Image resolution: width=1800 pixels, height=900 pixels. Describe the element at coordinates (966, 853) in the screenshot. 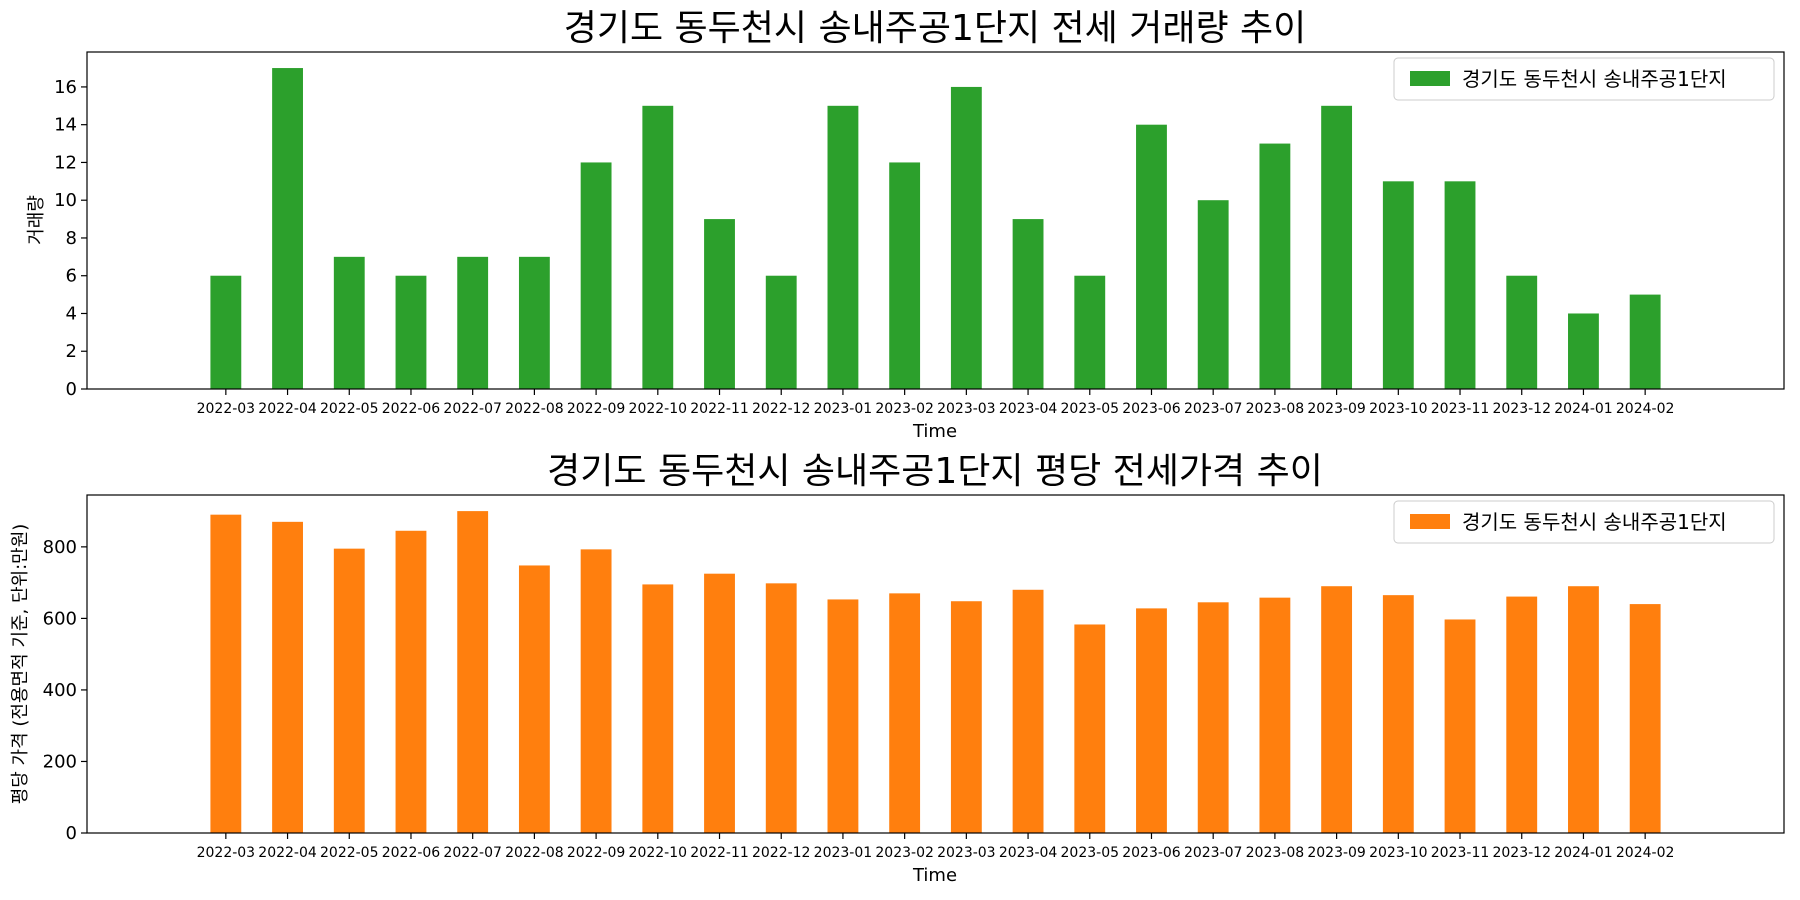

I see `price-x-tick-label-2023-03: 2023-03` at that location.